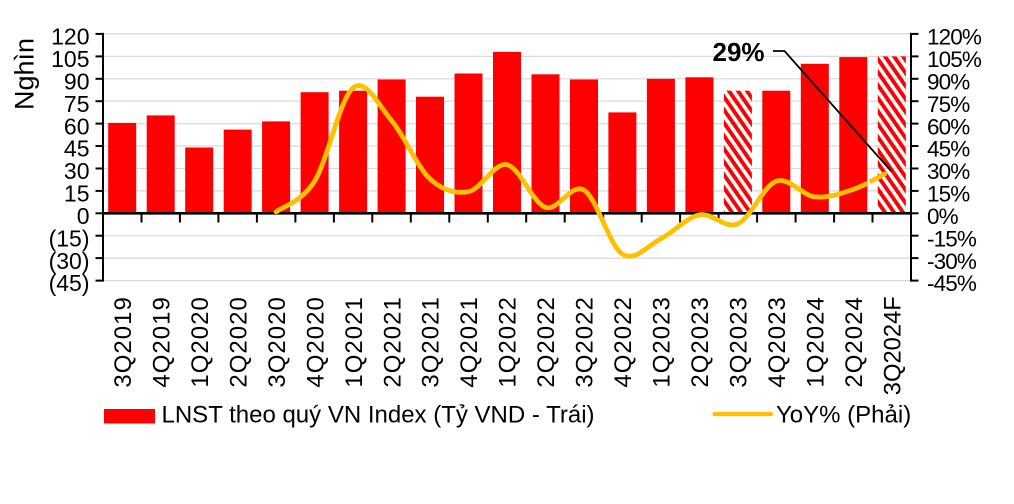 Image resolution: width=1014 pixels, height=504 pixels. Describe the element at coordinates (200, 341) in the screenshot. I see `svg-text: 1Q2020` at that location.